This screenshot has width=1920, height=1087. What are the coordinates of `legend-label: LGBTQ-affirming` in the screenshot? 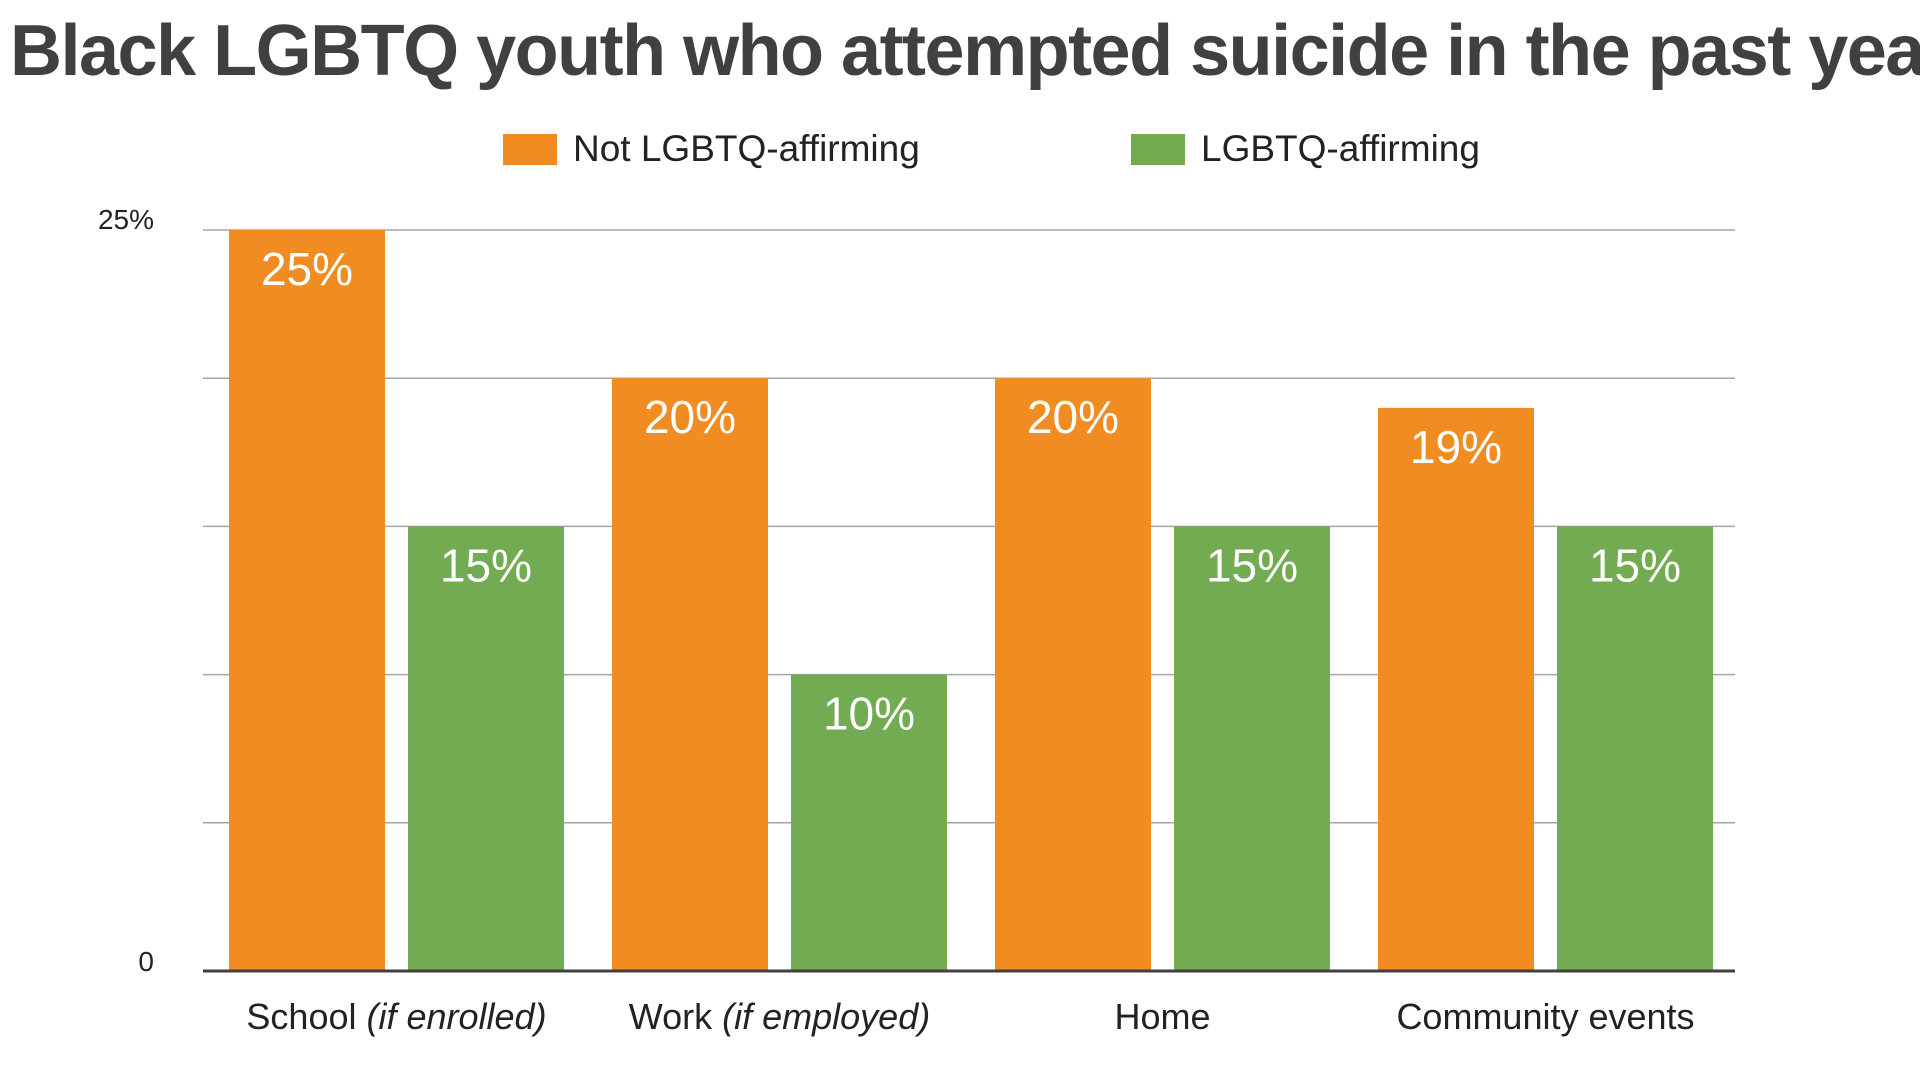 It's located at (1340, 148).